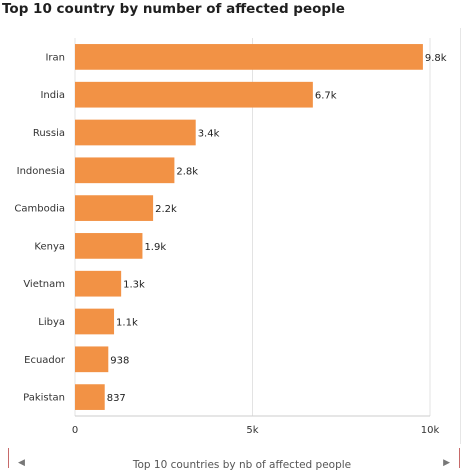  Describe the element at coordinates (52, 95) in the screenshot. I see `y-tick-label: India` at that location.